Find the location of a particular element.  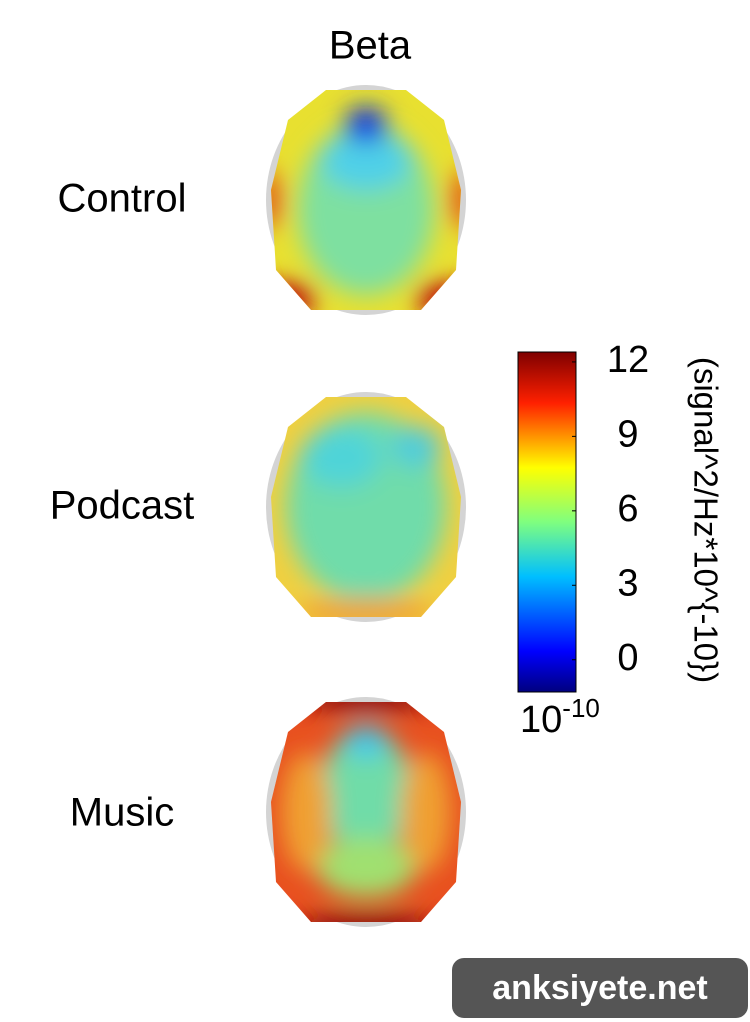

title: Beta is located at coordinates (370, 46).